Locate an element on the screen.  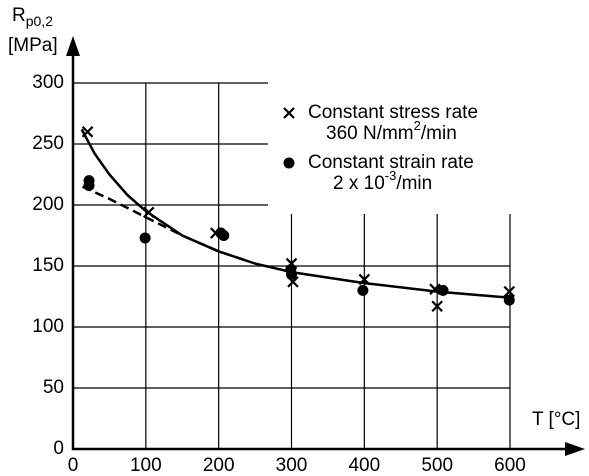
rate-text: 360 N/mm is located at coordinates (370, 133).